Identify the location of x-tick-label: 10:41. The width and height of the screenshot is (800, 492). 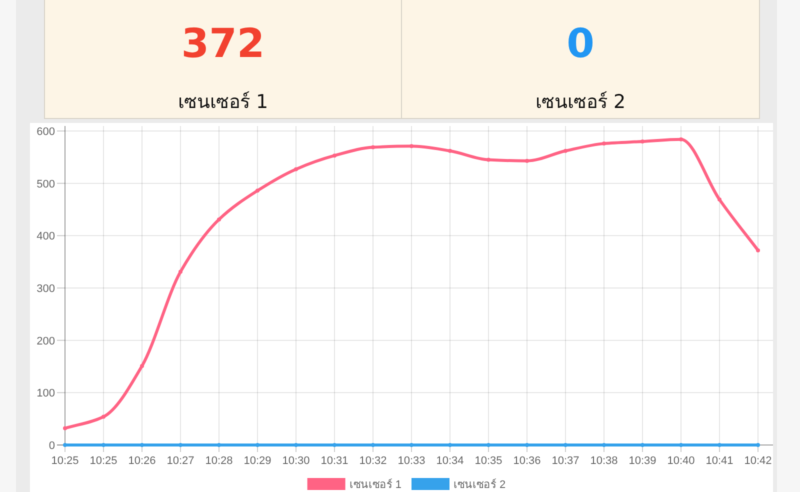
(720, 461).